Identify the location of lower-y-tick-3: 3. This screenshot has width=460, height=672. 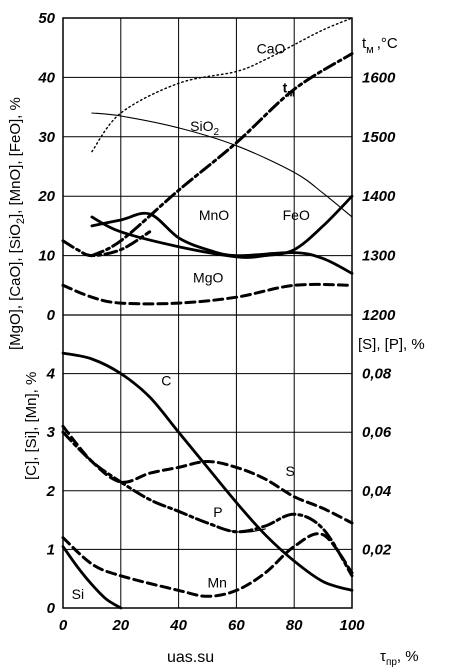
(51, 432).